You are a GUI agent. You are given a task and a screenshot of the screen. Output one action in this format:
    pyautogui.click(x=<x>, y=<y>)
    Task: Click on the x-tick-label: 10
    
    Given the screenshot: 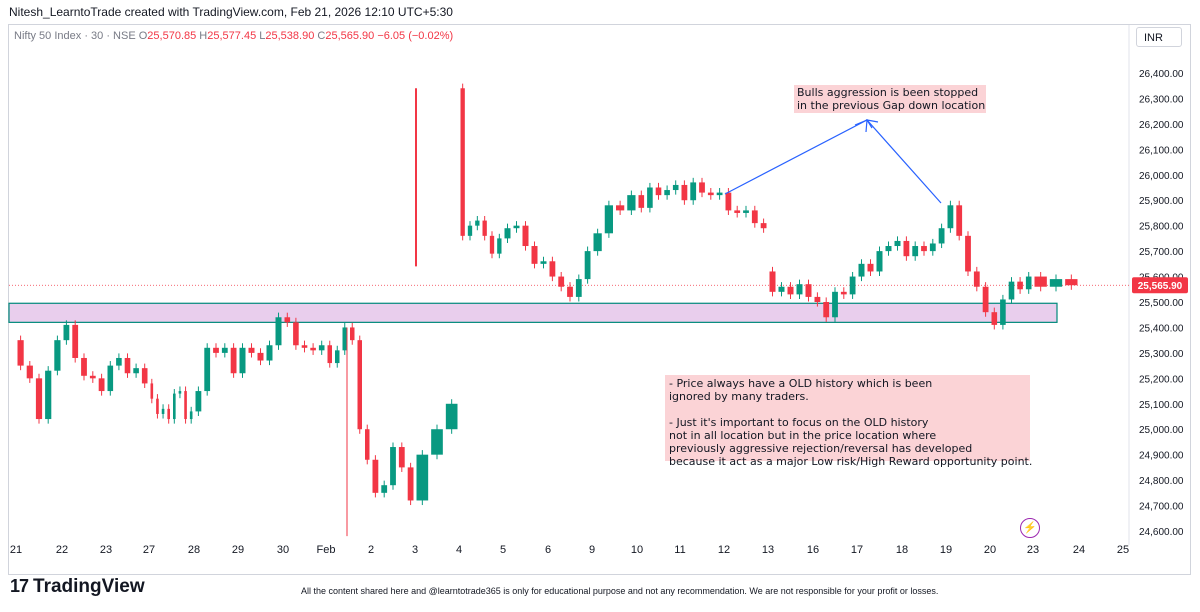 What is the action you would take?
    pyautogui.click(x=637, y=550)
    